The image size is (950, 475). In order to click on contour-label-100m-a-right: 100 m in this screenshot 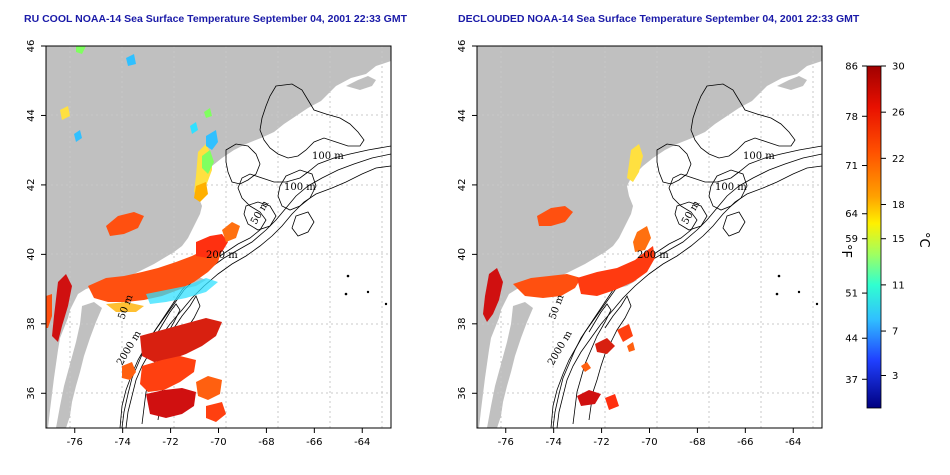, I will do `click(759, 156)`.